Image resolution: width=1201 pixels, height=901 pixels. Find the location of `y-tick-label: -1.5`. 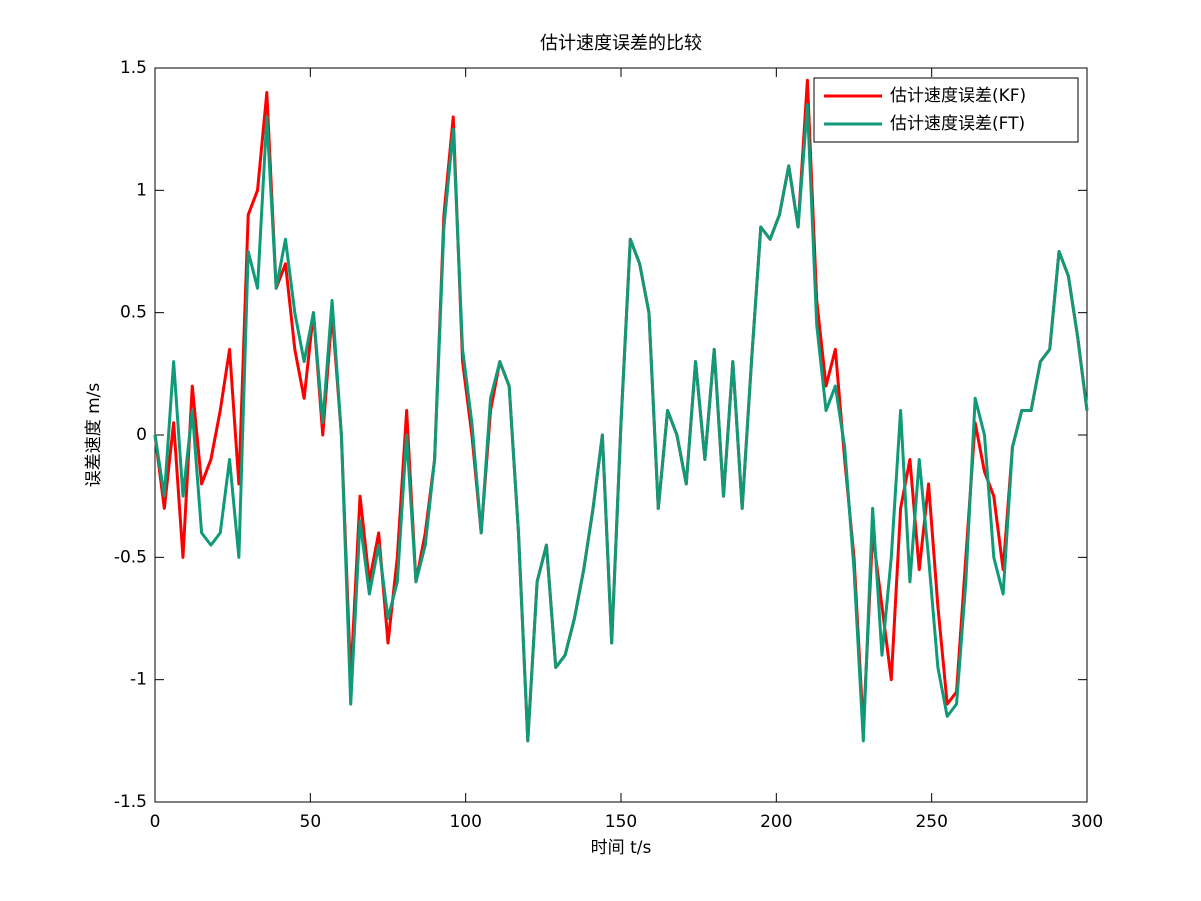

y-tick-label: -1.5 is located at coordinates (130, 802).